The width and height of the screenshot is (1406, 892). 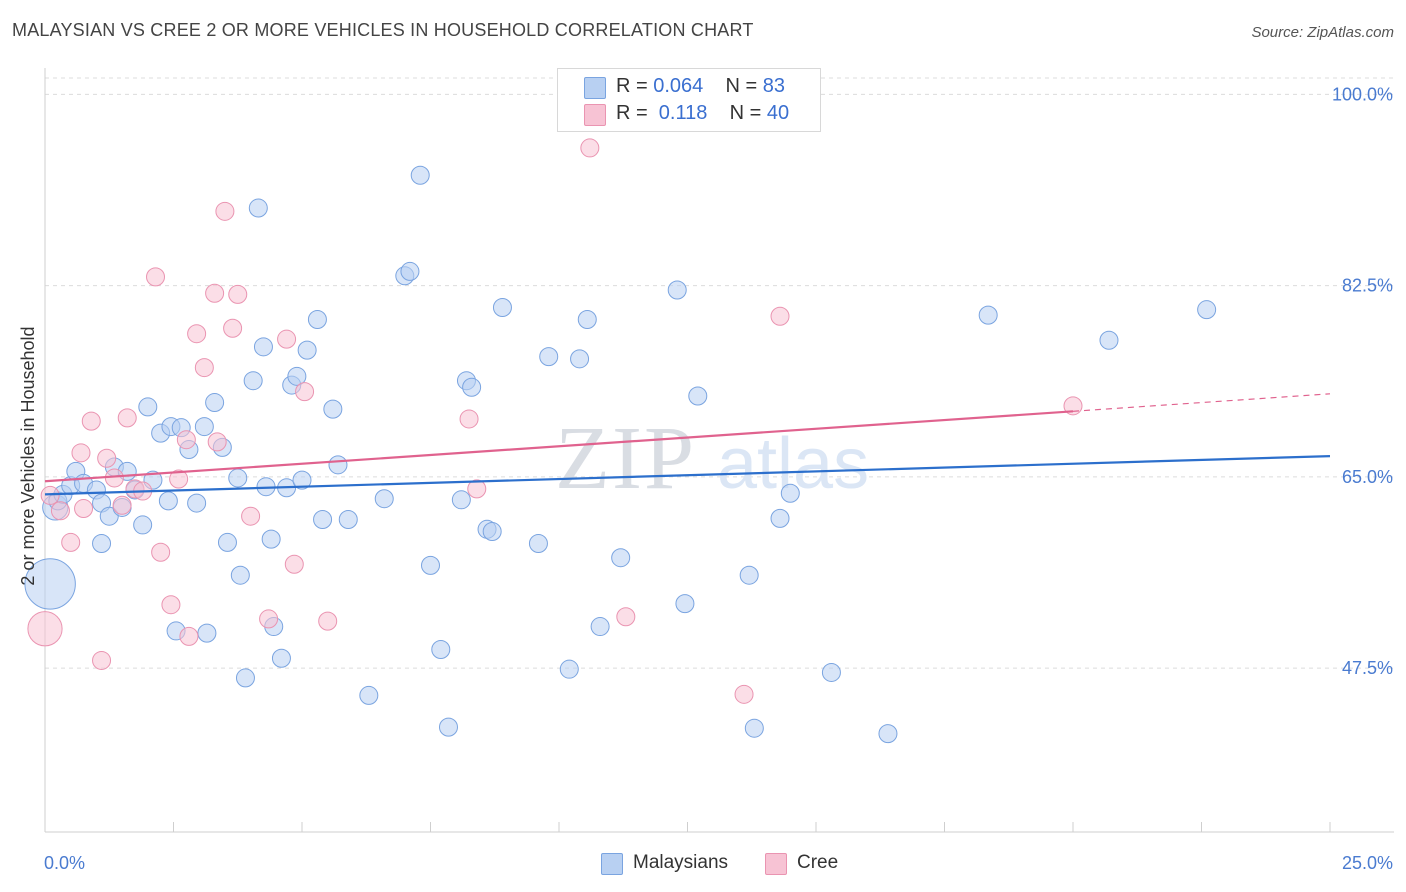 I want to click on svg-text: ZIP, so click(x=625, y=458).